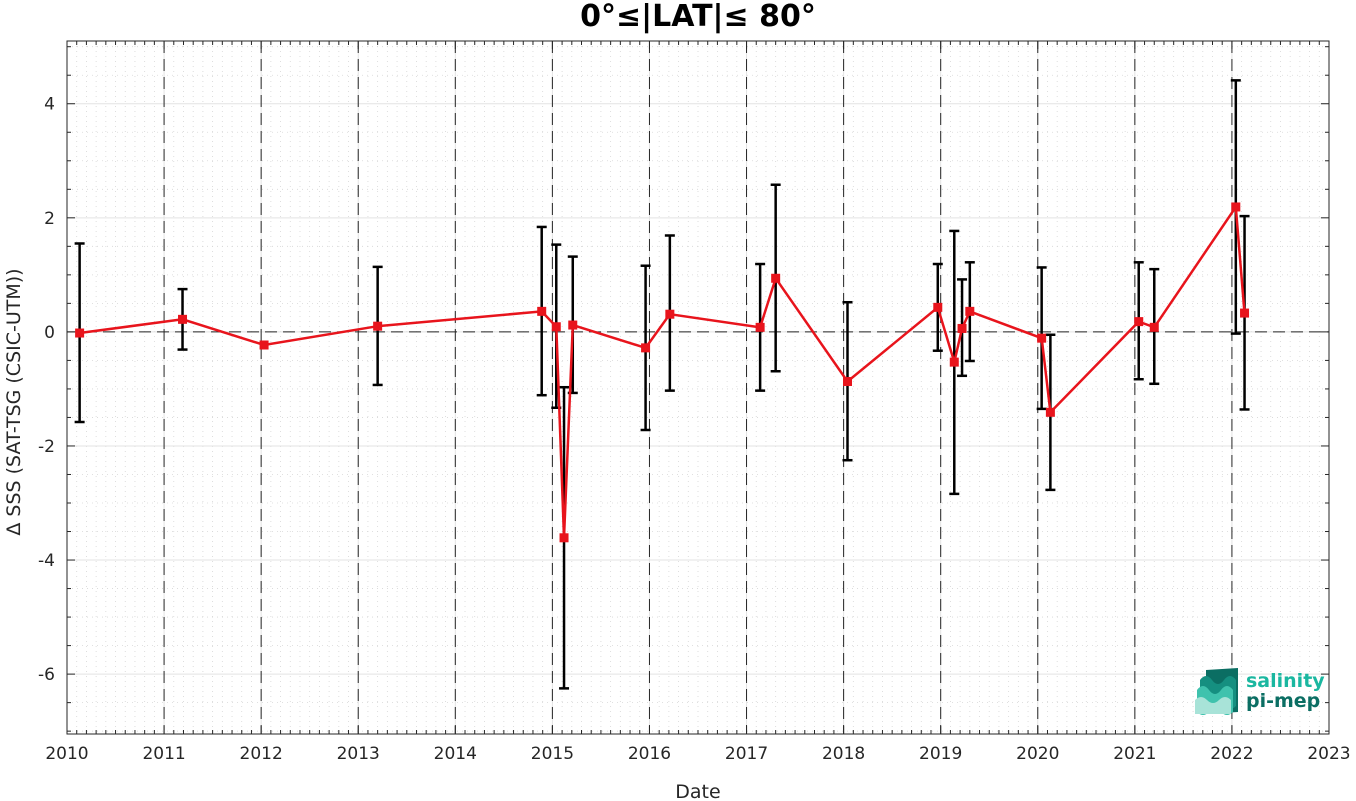 This screenshot has width=1356, height=801. Describe the element at coordinates (1134, 754) in the screenshot. I see `x-tick-label: 2021` at that location.